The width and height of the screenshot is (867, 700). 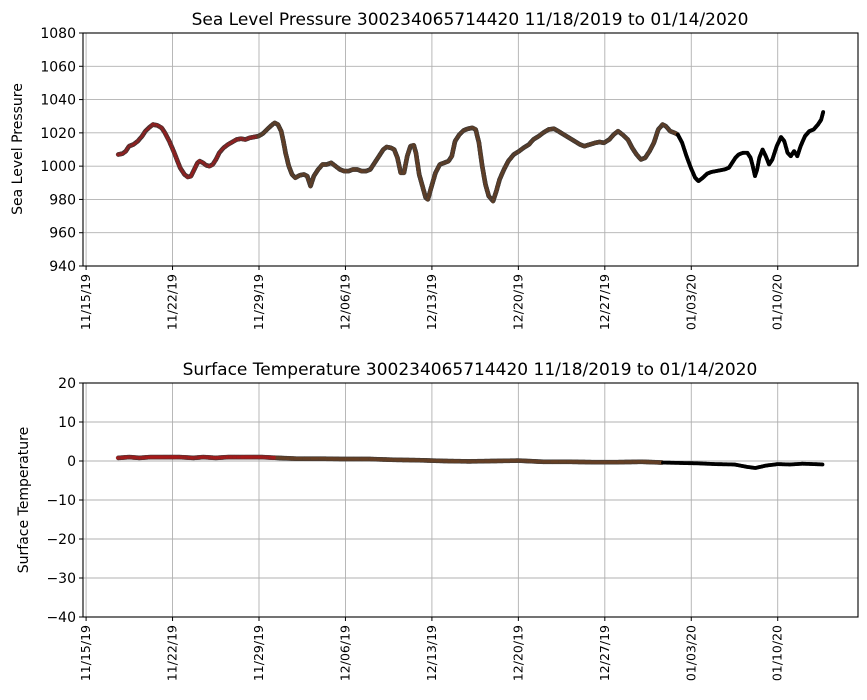 I want to click on y-tick-label: −10, so click(x=61, y=501).